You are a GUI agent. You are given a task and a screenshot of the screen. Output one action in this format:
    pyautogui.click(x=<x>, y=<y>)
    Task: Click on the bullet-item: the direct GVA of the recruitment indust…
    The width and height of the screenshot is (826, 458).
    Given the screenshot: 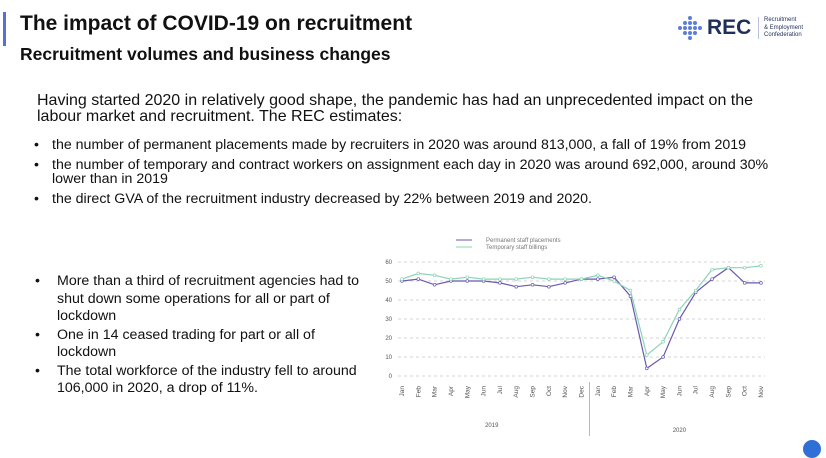 What is the action you would take?
    pyautogui.click(x=414, y=199)
    